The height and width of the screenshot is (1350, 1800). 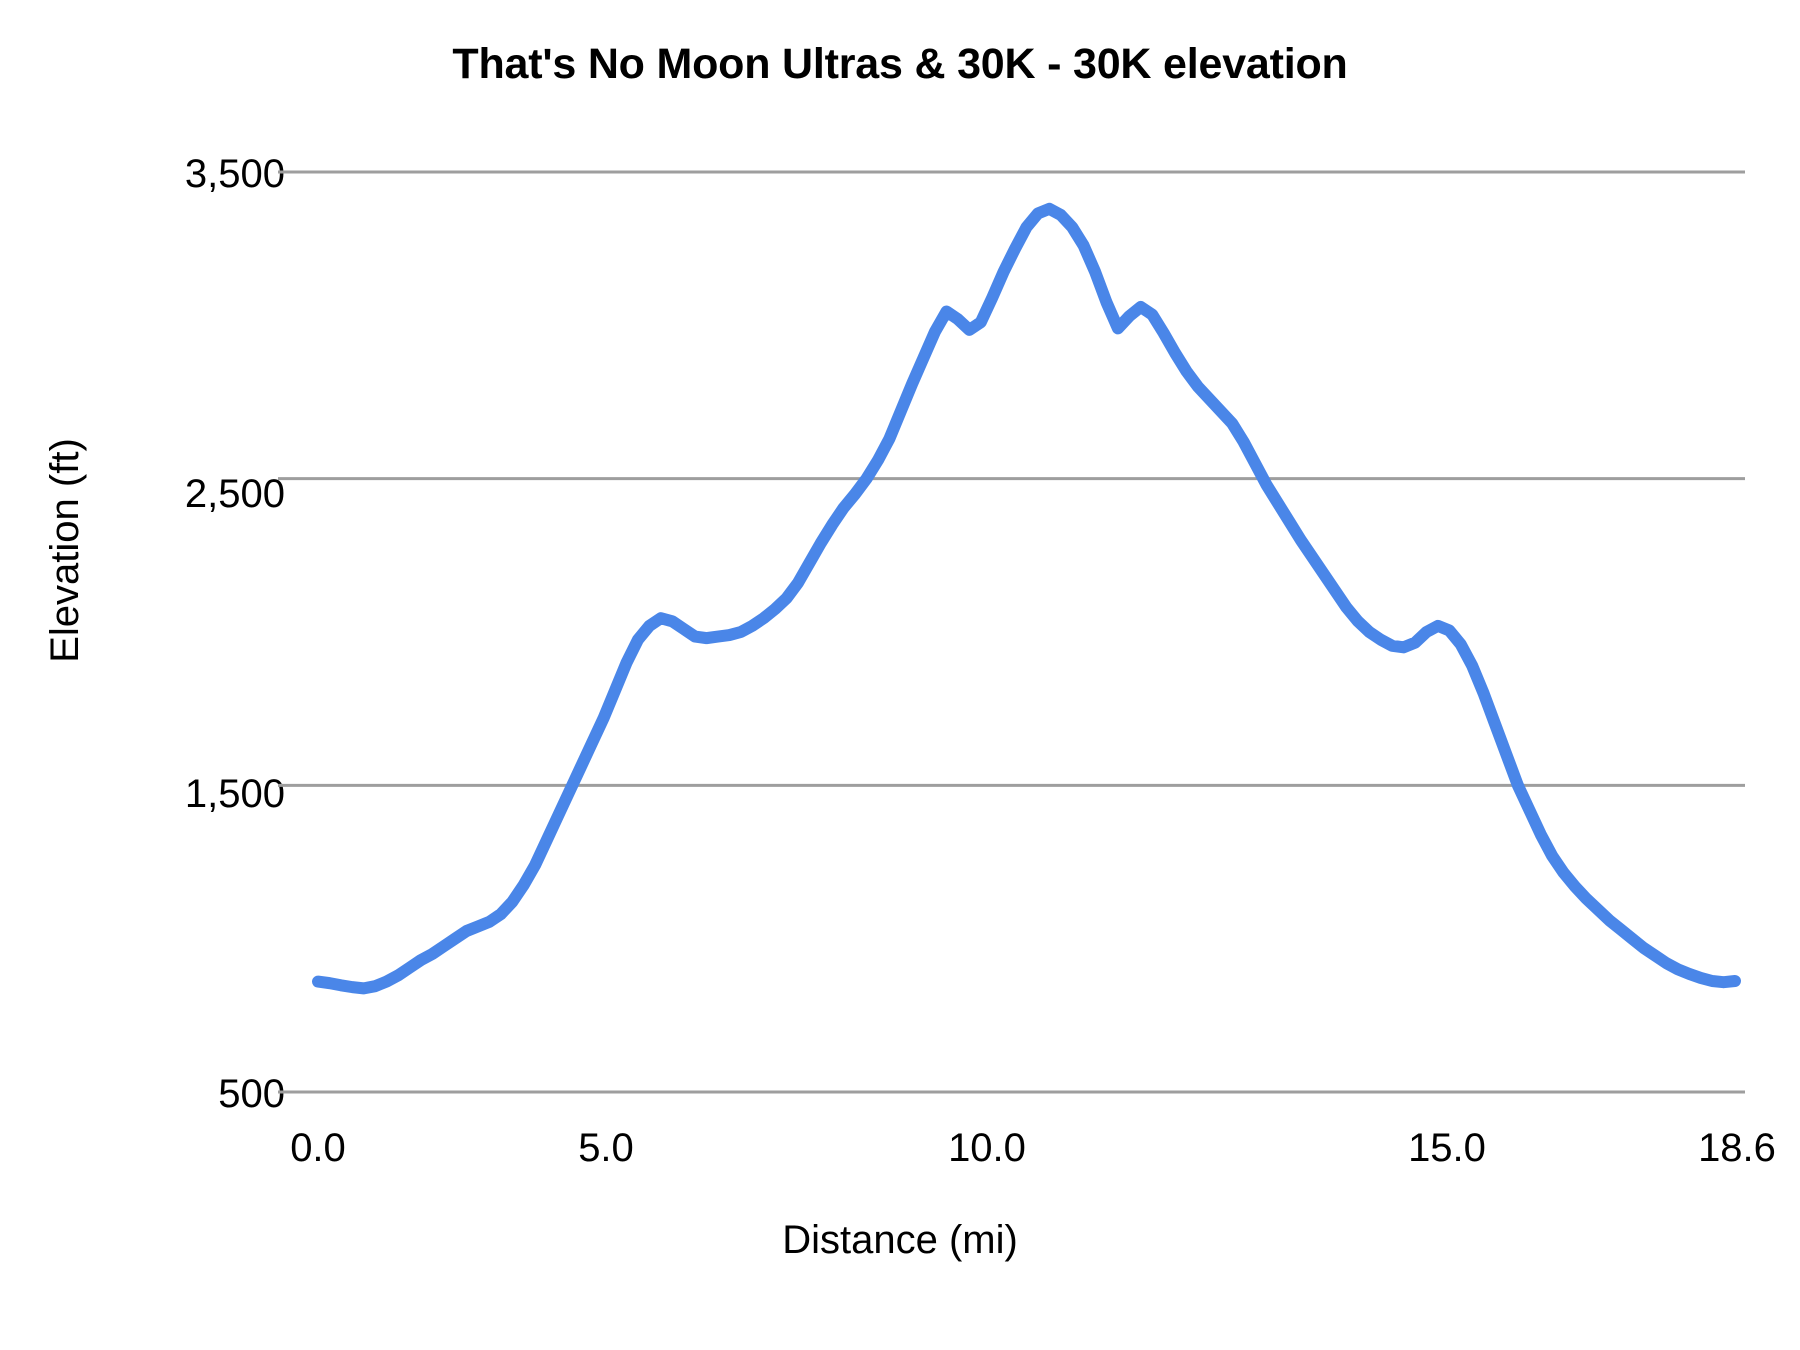 I want to click on x-axis-title: Distance (mi), so click(x=900, y=1240).